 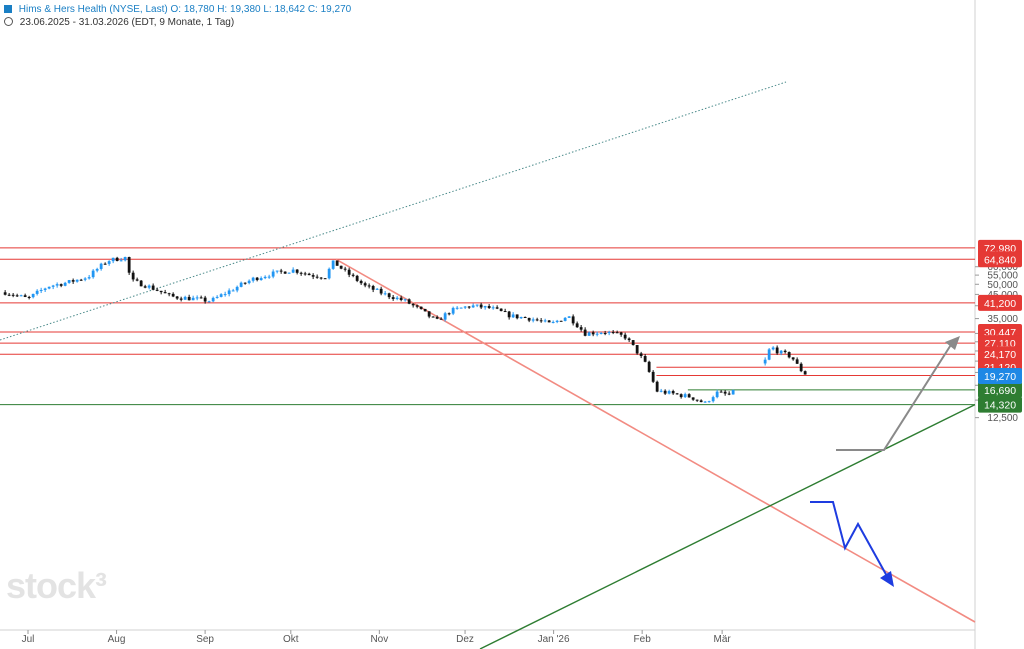 What do you see at coordinates (895, 395) in the screenshot?
I see `bullish-scenario-arrow` at bounding box center [895, 395].